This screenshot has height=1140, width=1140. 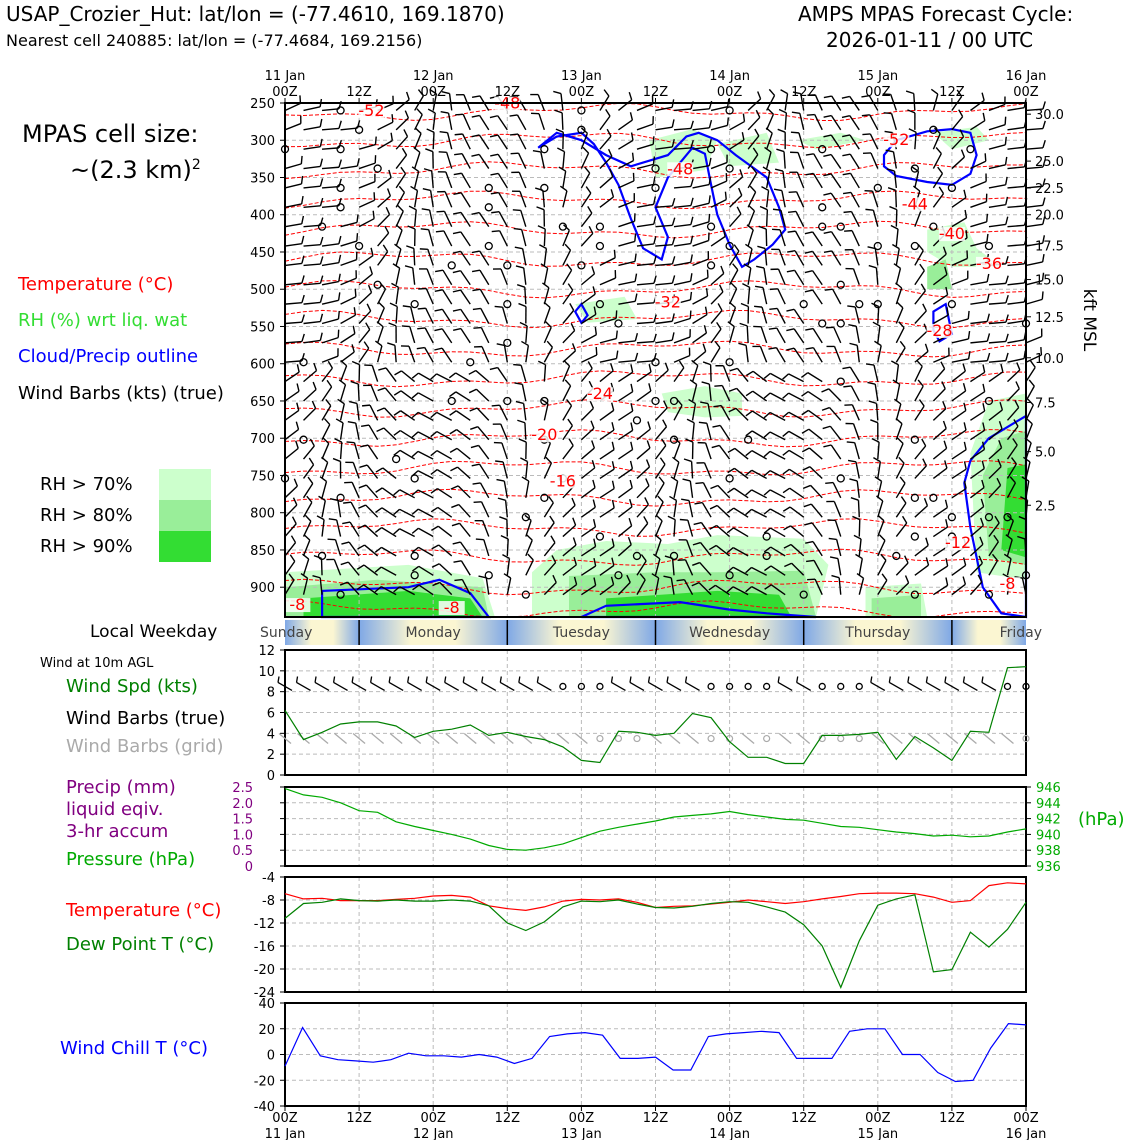 I want to click on isotherm-label: -12, so click(x=958, y=542).